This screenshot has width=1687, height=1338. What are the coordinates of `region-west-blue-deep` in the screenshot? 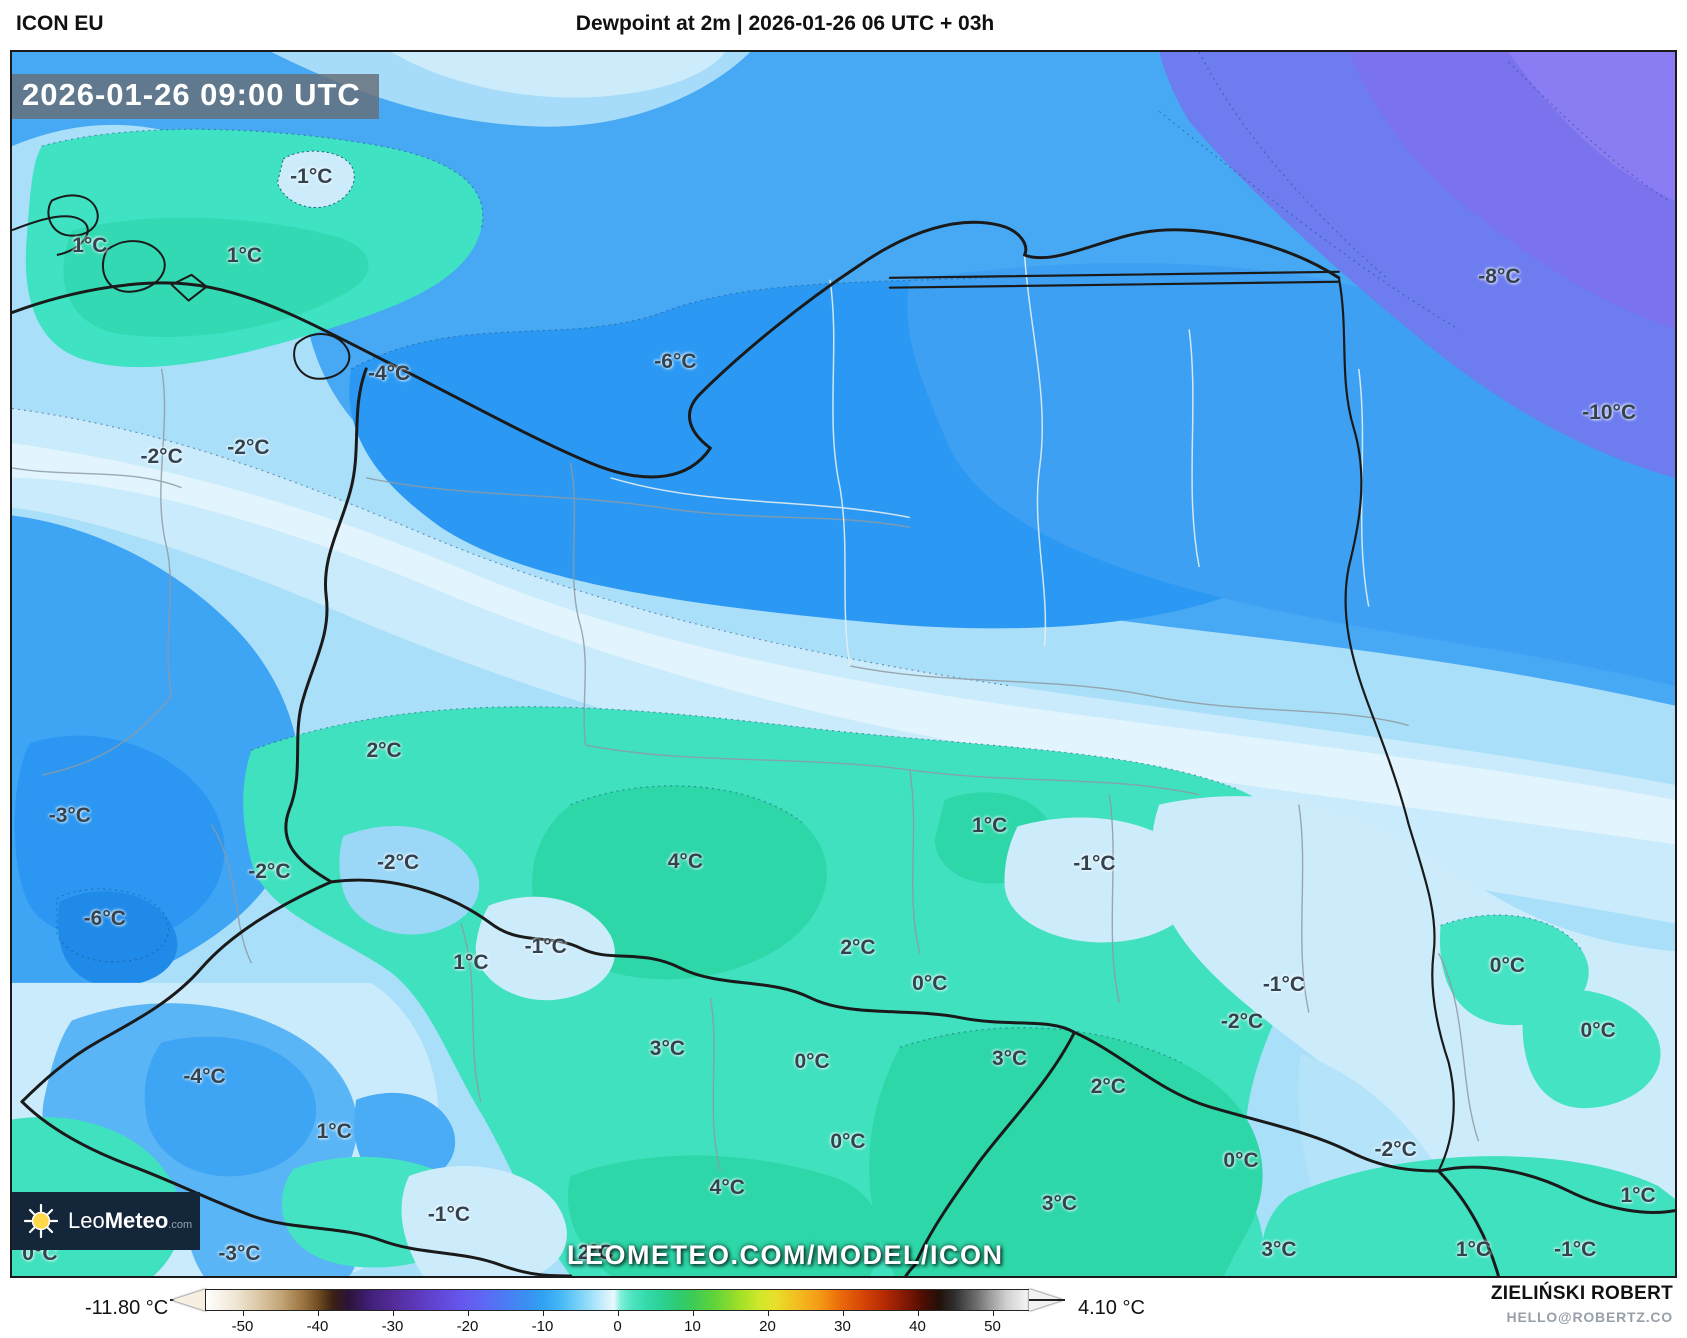 It's located at (119, 839).